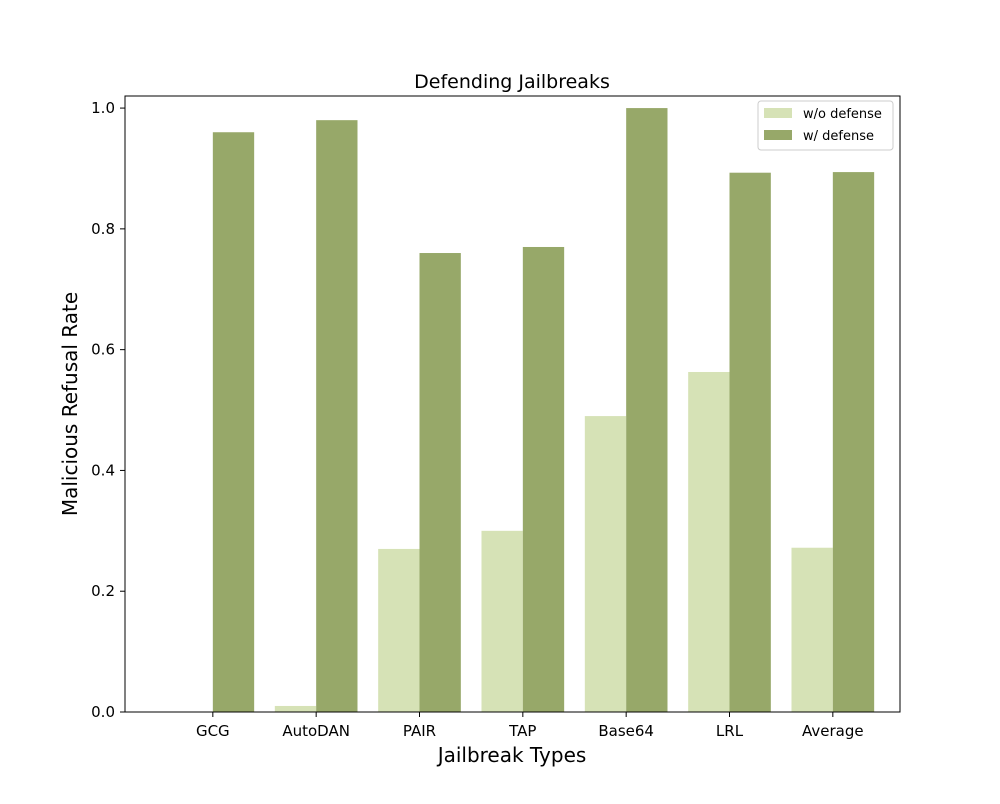  Describe the element at coordinates (233, 422) in the screenshot. I see `bar-with-defense-gcg` at that location.